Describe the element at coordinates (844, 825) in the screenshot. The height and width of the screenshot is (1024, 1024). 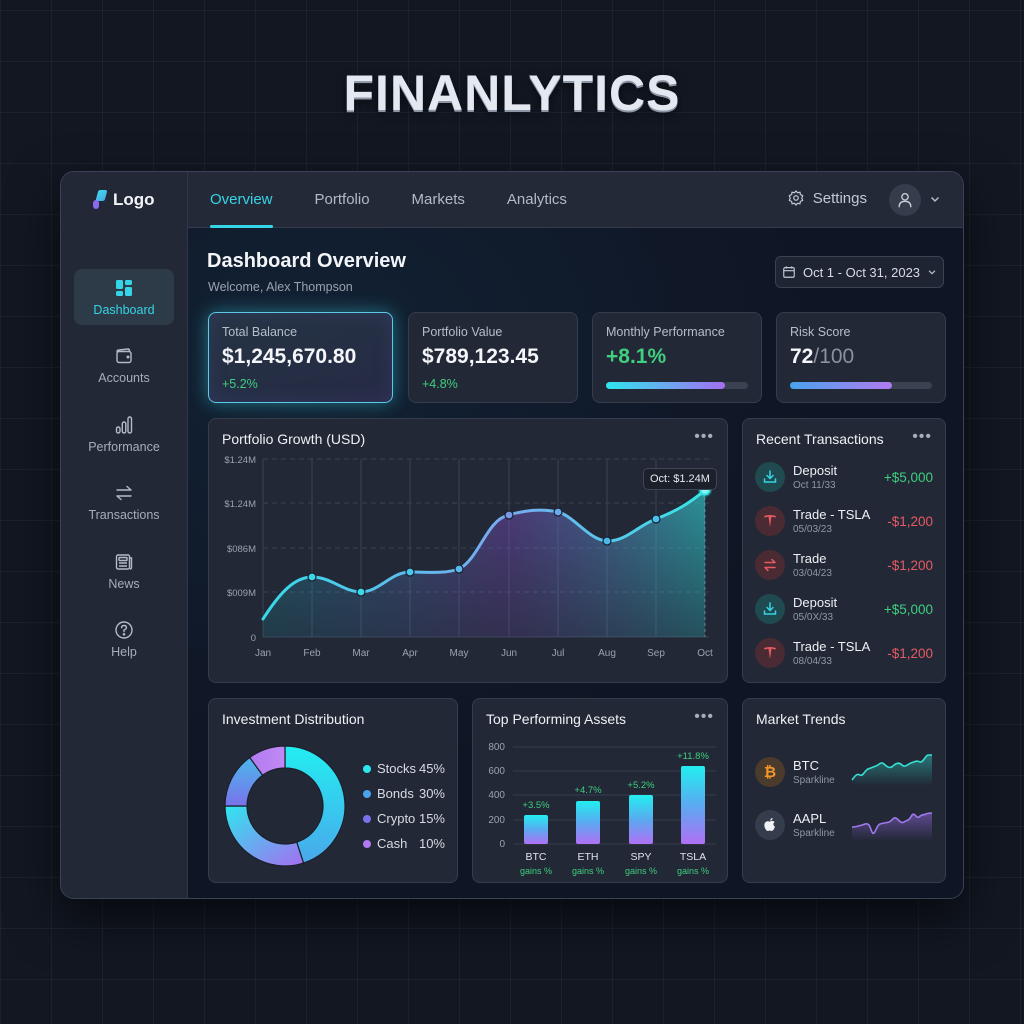
I see `trend-row-aapl: AAPL Sparkline` at that location.